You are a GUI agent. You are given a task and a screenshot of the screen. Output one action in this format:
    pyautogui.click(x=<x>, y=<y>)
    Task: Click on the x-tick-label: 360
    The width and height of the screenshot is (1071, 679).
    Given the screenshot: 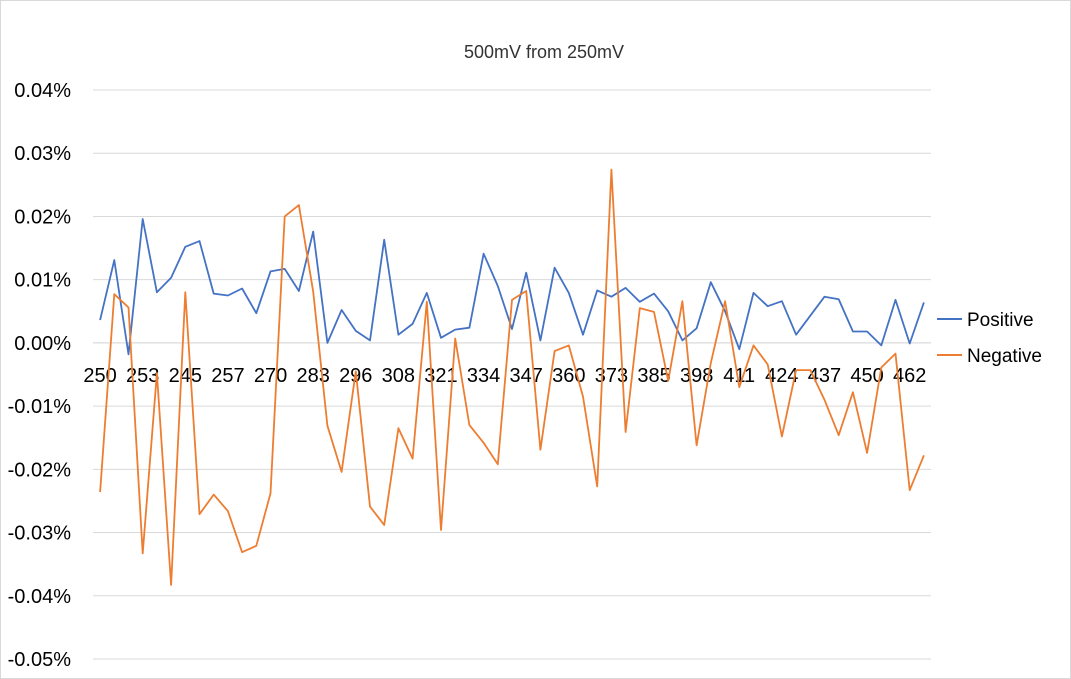 What is the action you would take?
    pyautogui.click(x=568, y=376)
    